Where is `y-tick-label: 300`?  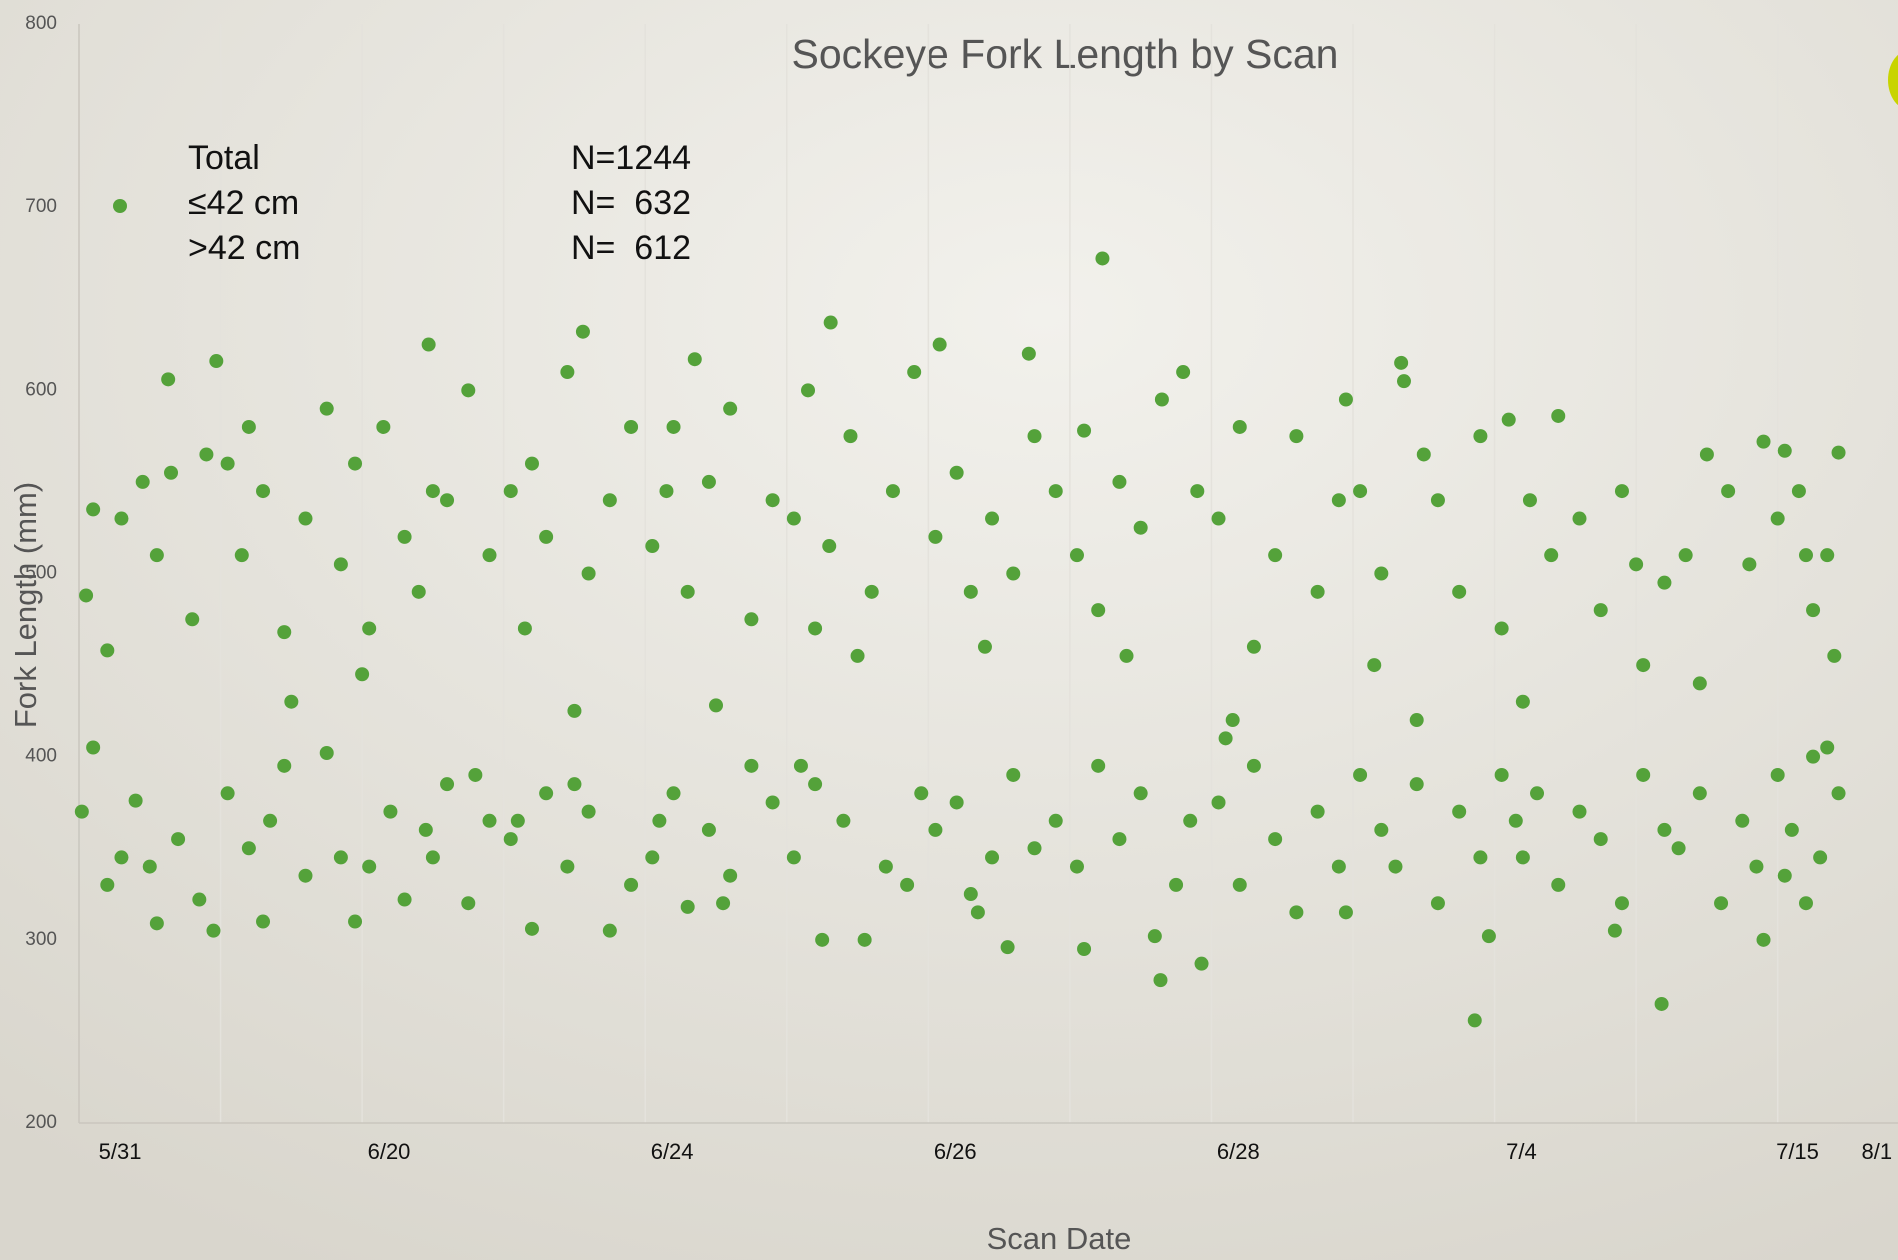
y-tick-label: 300 is located at coordinates (41, 939).